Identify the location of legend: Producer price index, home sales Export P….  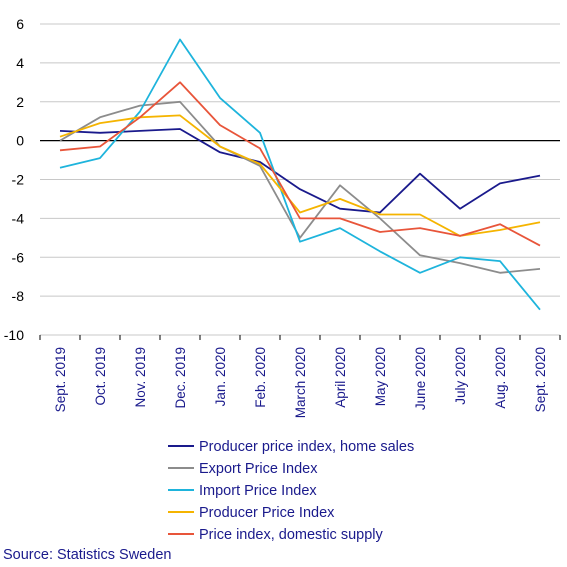
(291, 491).